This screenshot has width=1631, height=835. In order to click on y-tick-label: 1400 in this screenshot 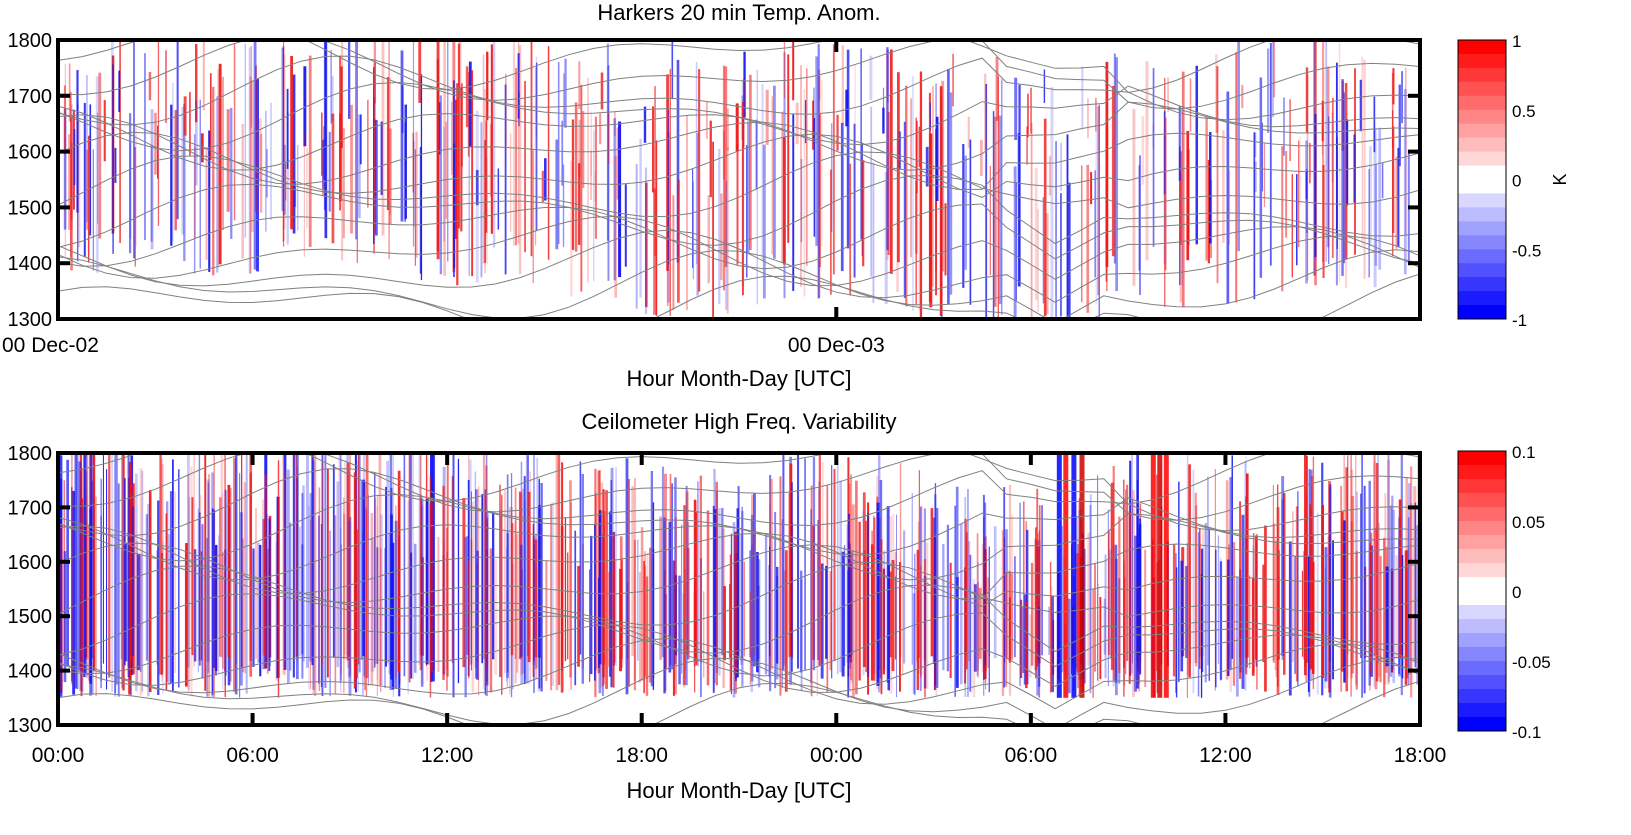, I will do `click(30, 264)`.